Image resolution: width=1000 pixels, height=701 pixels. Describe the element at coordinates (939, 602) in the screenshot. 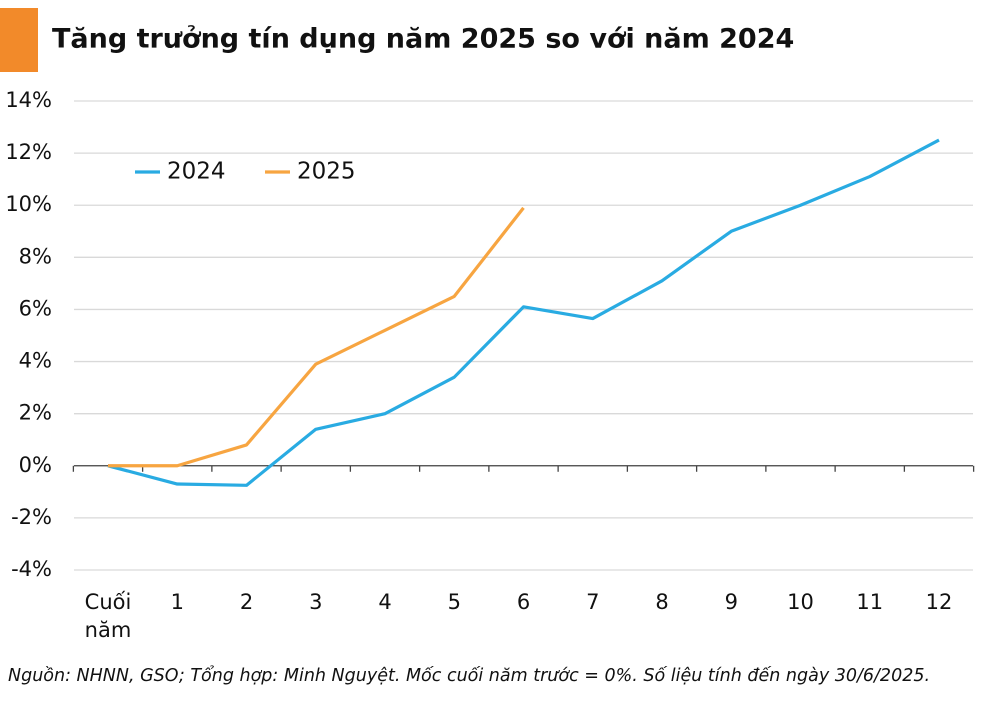

I see `x-tick-label: 12` at that location.